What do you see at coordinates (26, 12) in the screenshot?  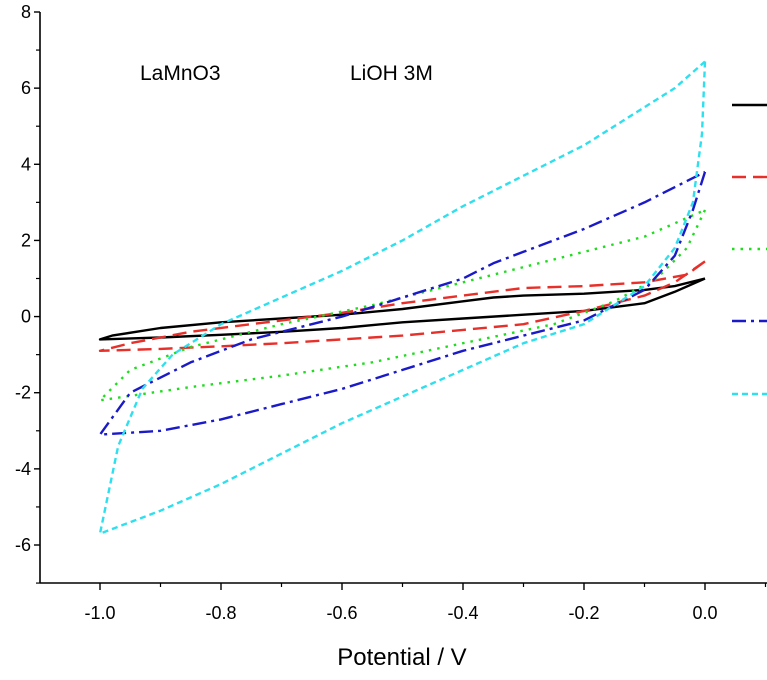 I see `y-tick-label: 8` at bounding box center [26, 12].